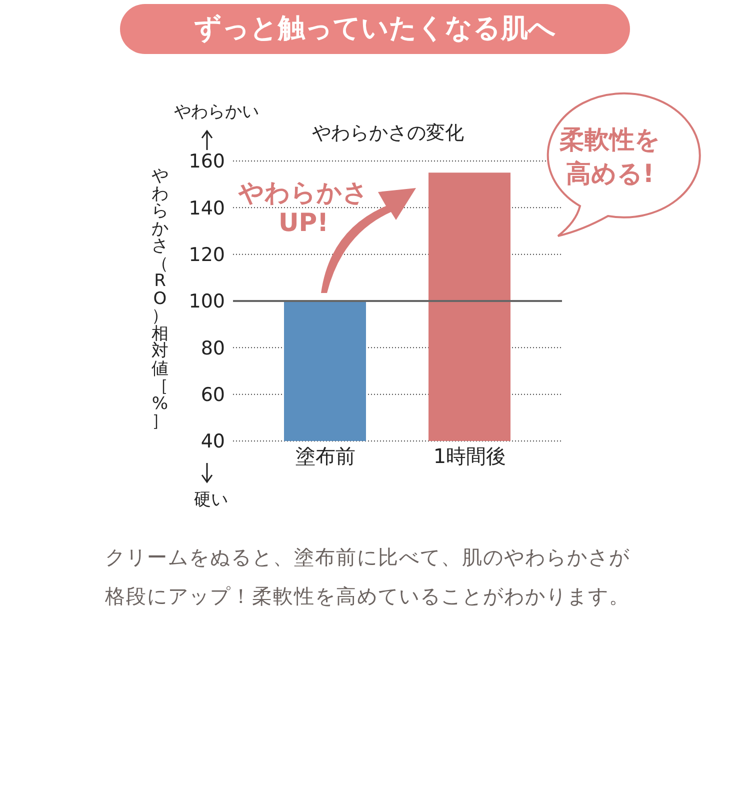 The height and width of the screenshot is (790, 750). Describe the element at coordinates (212, 395) in the screenshot. I see `y-tick-label: 60` at that location.